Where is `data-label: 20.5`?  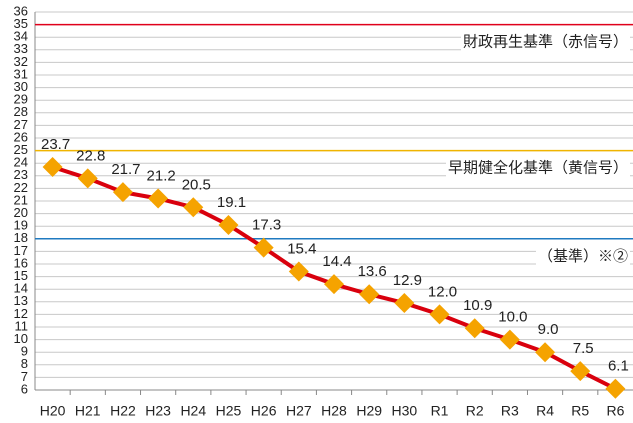 data-label: 20.5 is located at coordinates (196, 184).